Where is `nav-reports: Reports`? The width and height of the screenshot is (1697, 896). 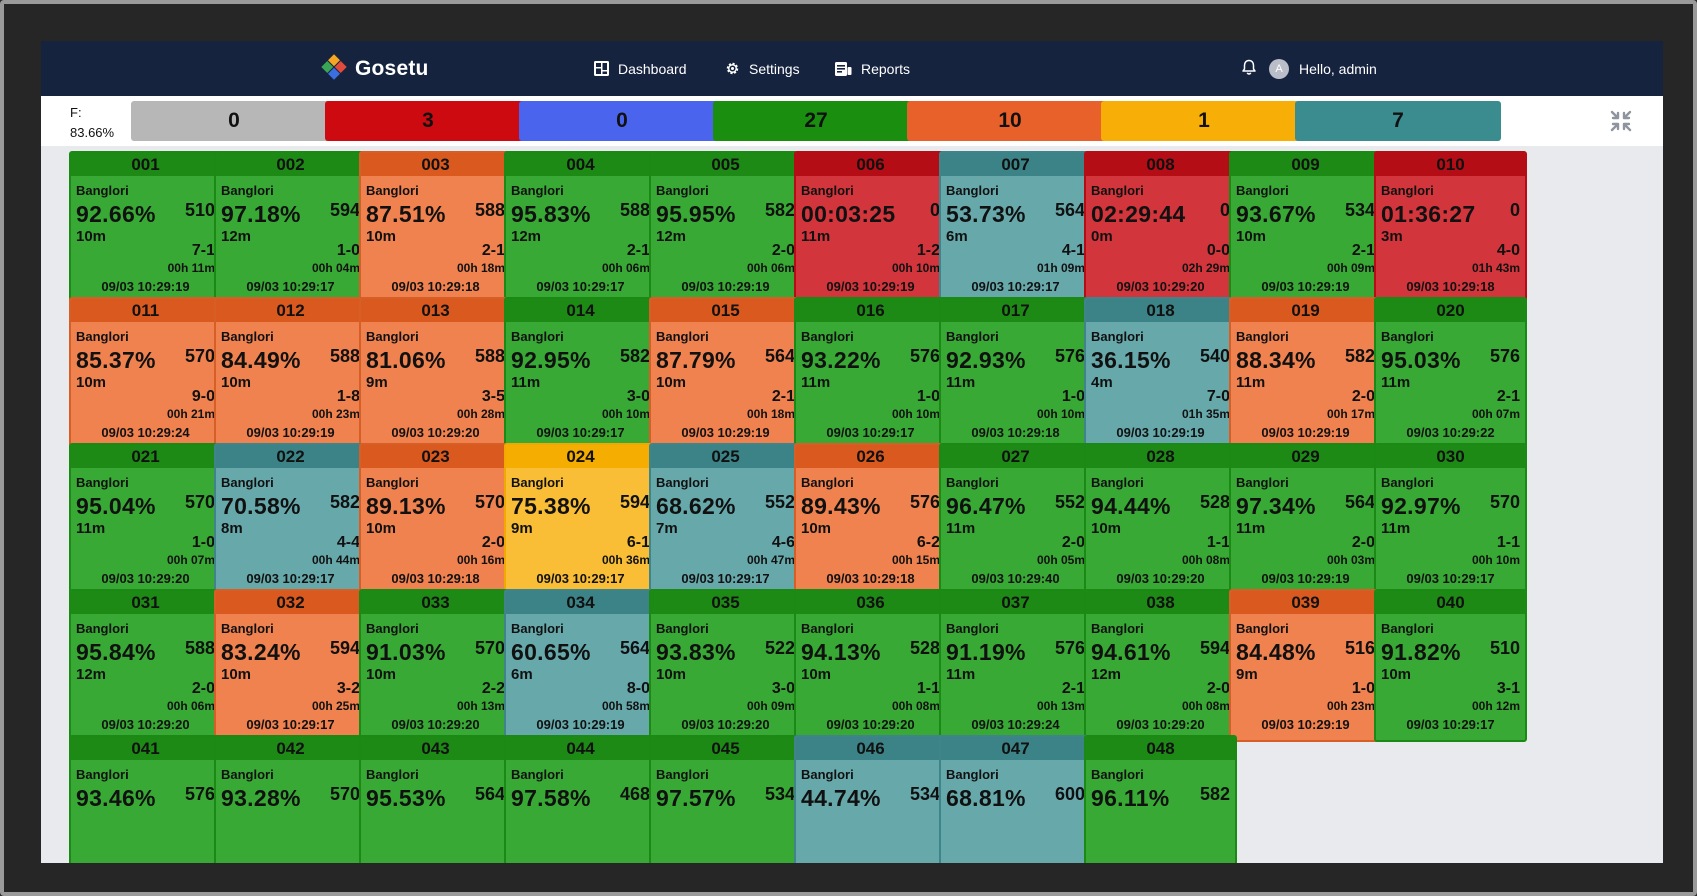 nav-reports: Reports is located at coordinates (872, 68).